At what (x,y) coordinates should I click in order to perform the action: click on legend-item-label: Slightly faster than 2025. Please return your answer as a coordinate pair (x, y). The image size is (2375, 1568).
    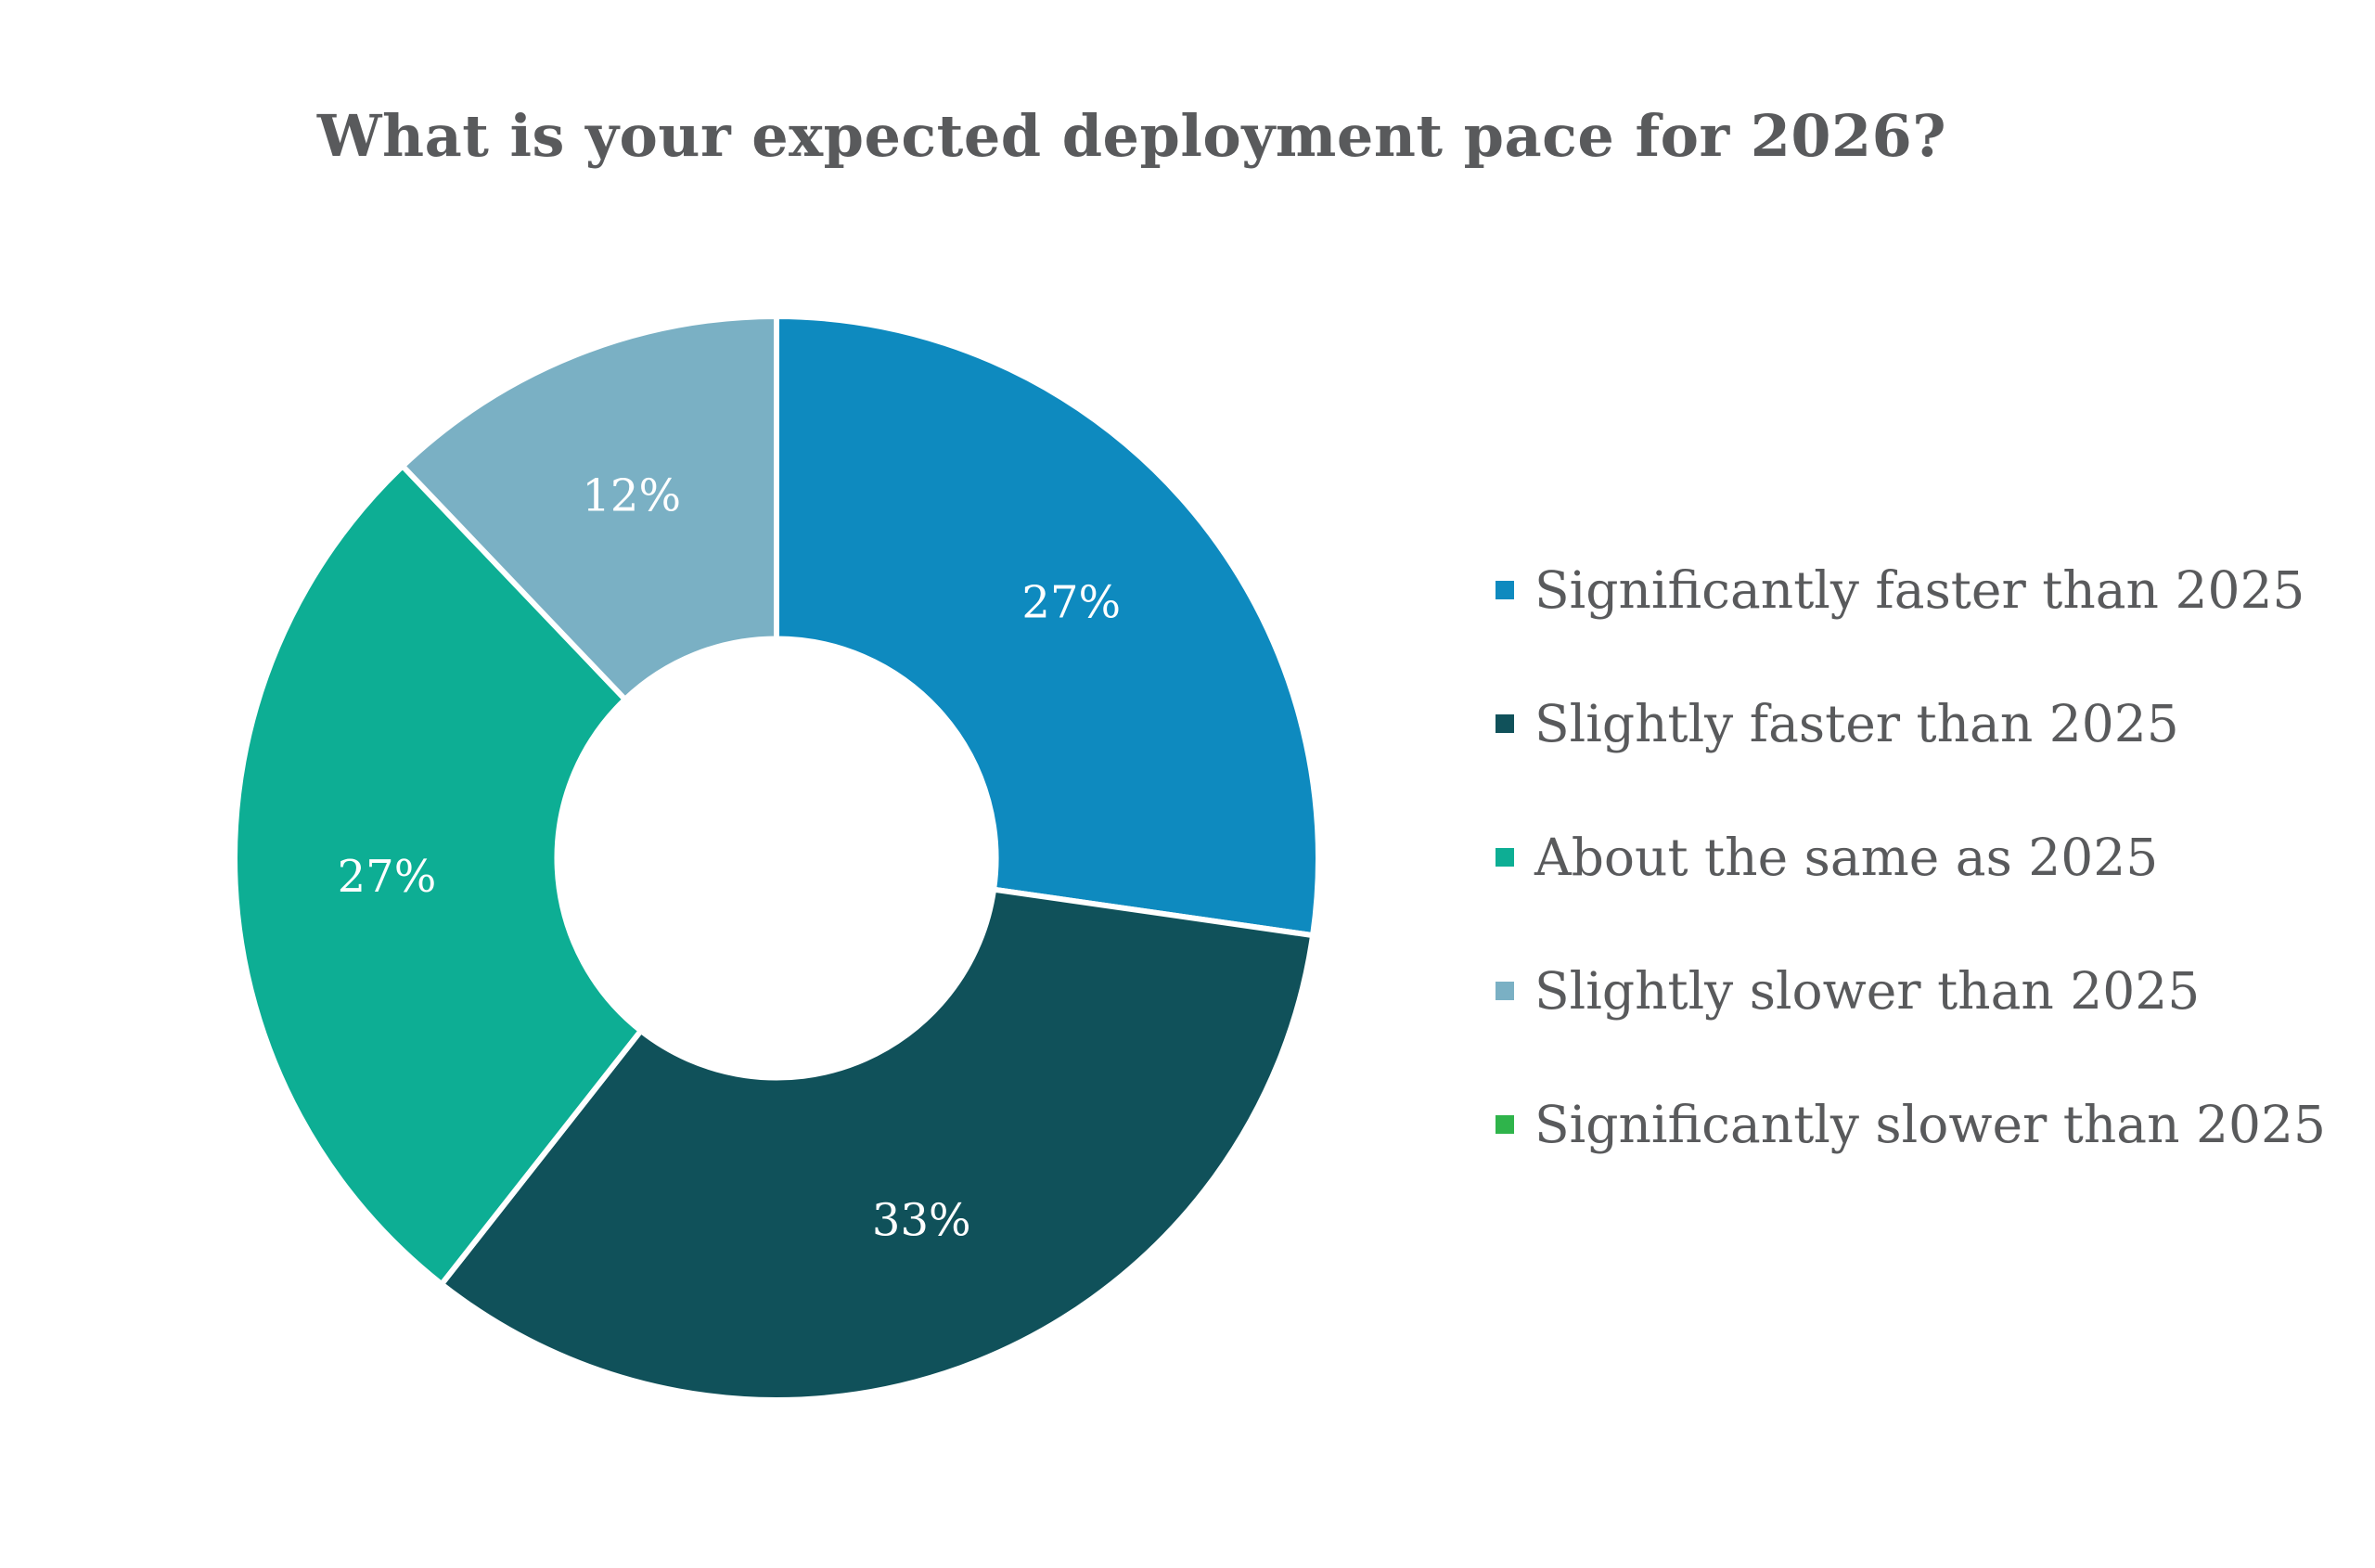
    Looking at the image, I should click on (1856, 723).